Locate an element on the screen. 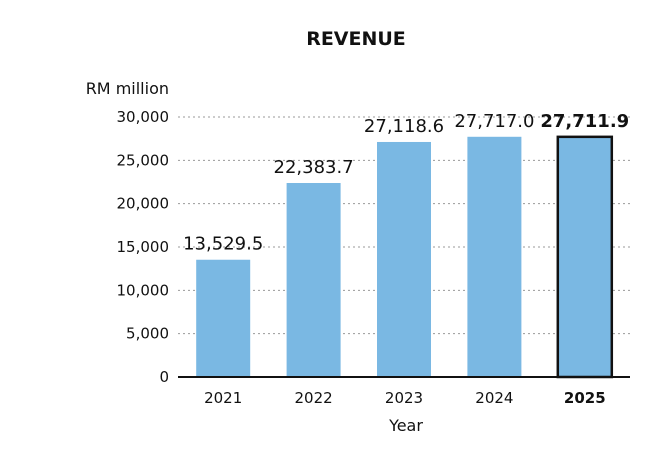  bar-highlighted is located at coordinates (585, 257).